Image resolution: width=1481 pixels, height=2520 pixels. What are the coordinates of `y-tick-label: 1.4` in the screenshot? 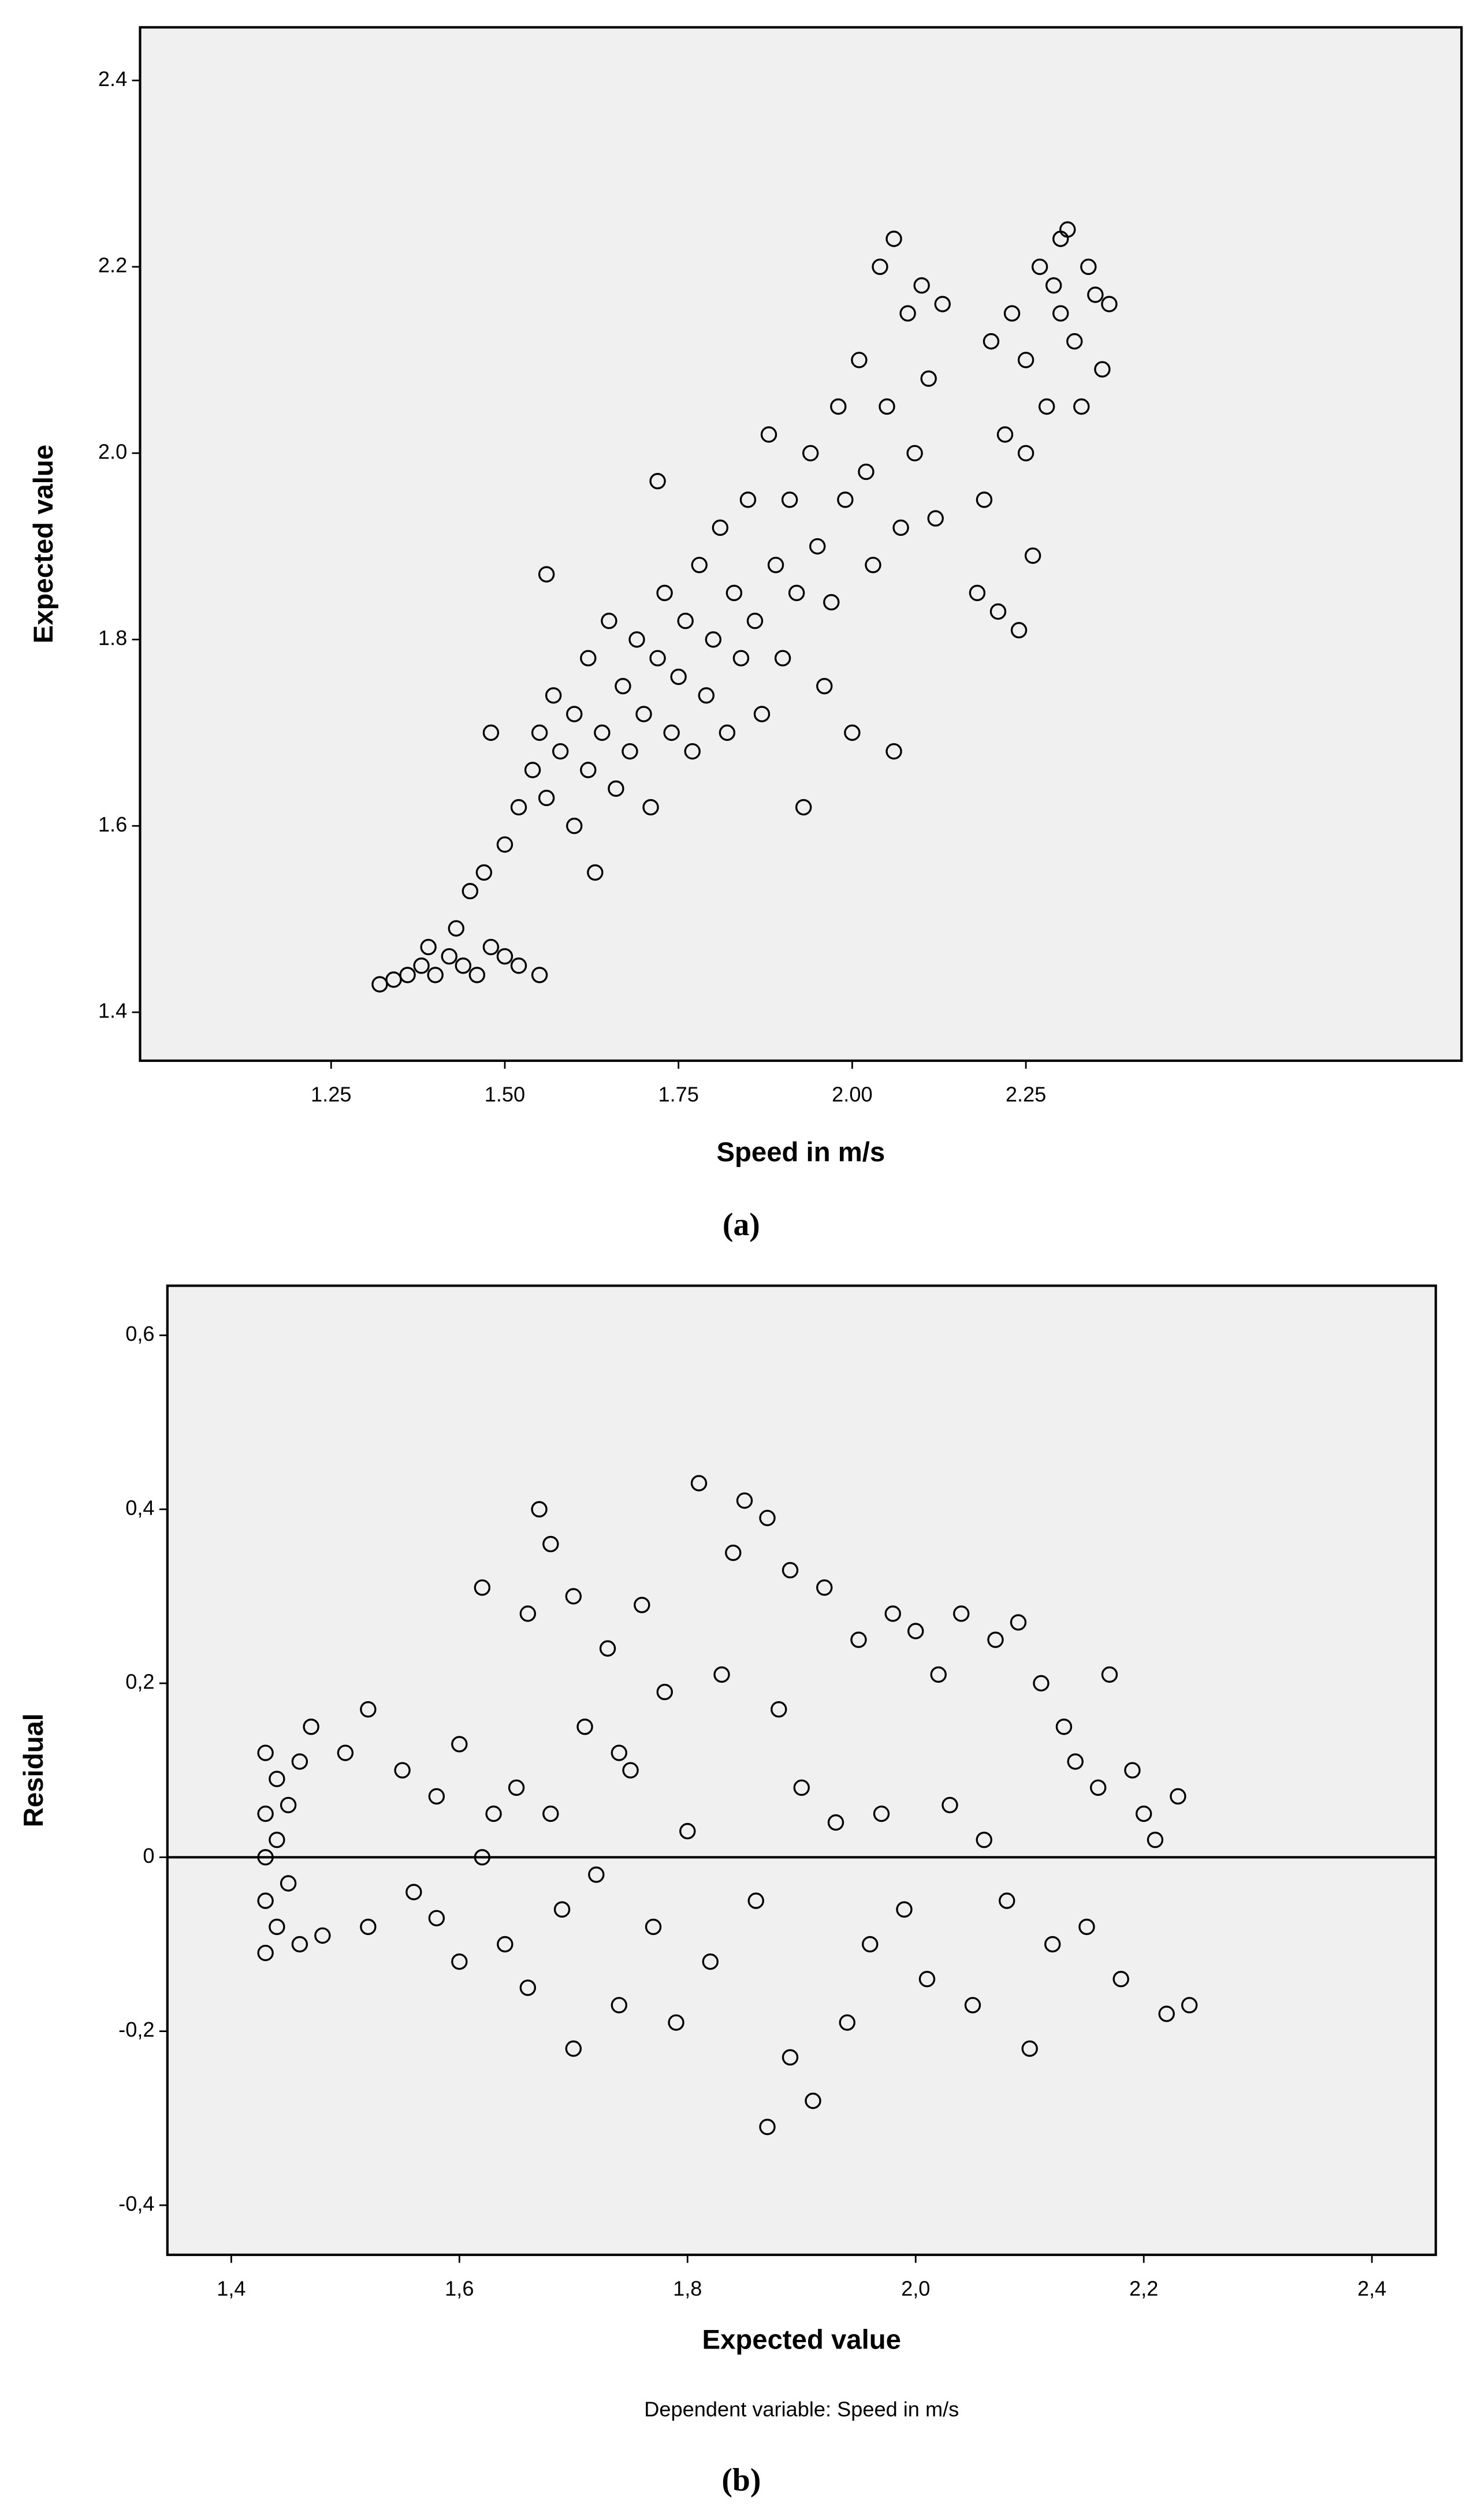 It's located at (112, 1011).